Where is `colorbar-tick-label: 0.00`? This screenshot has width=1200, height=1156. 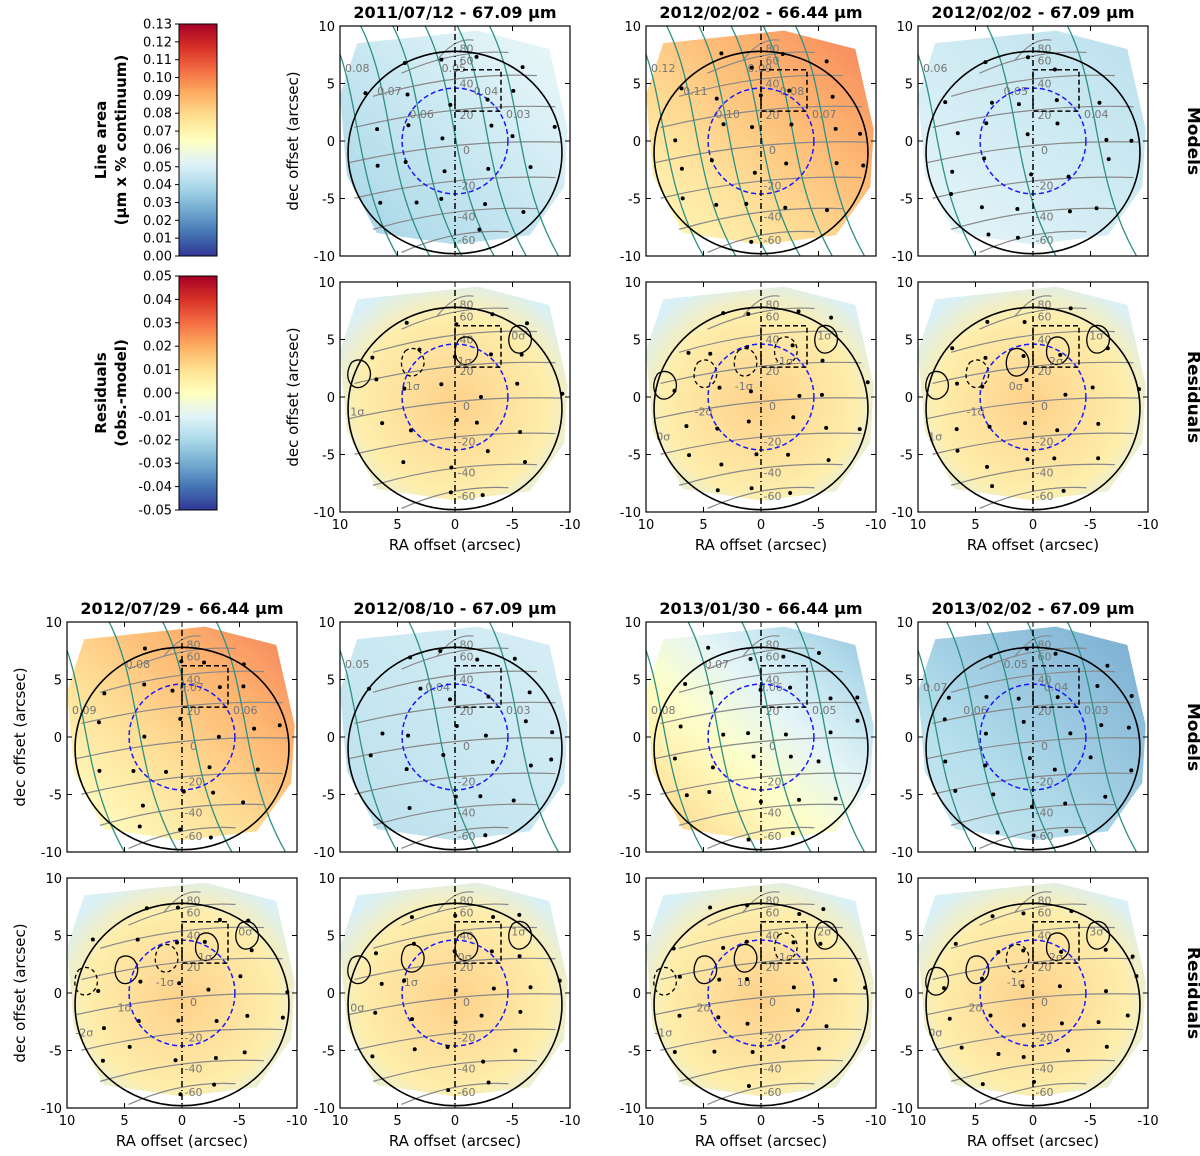 colorbar-tick-label: 0.00 is located at coordinates (157, 257).